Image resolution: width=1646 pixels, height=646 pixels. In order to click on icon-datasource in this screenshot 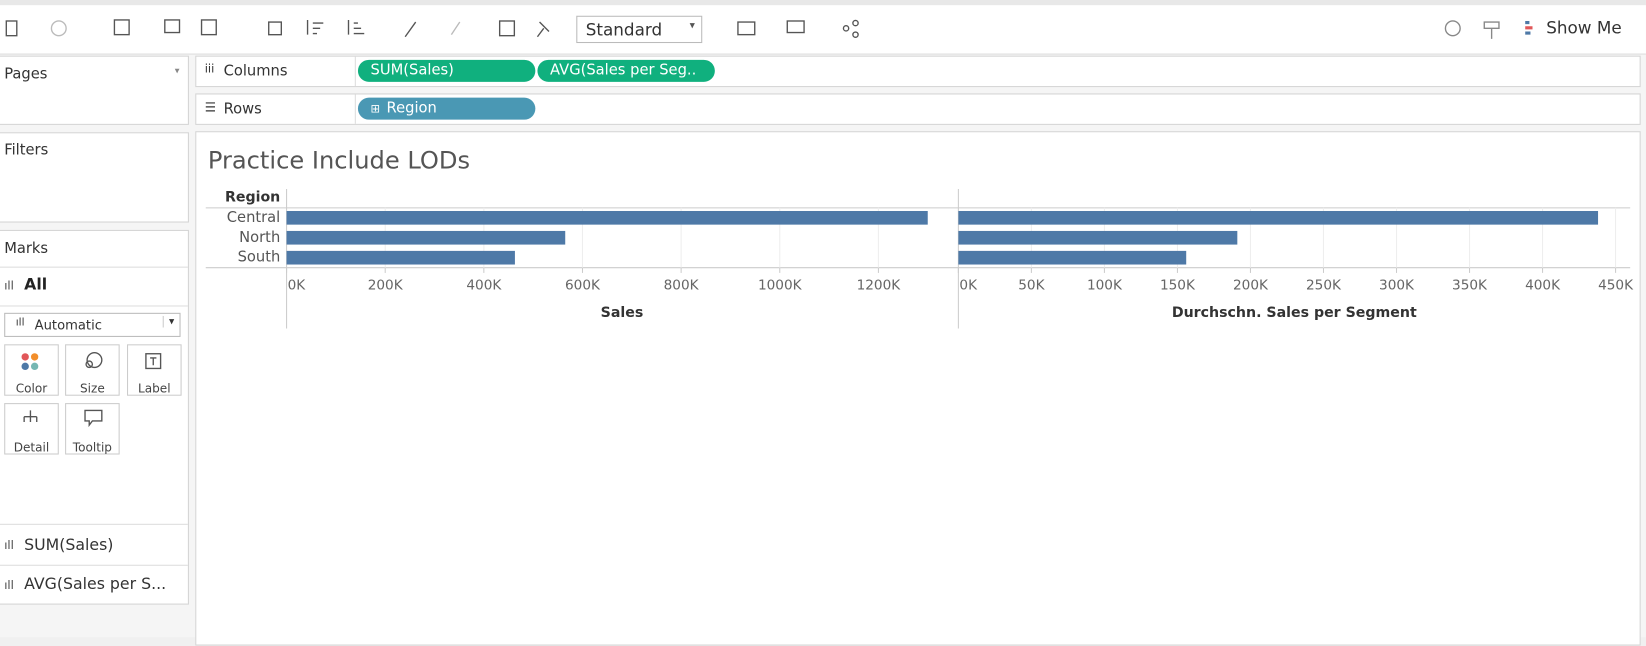, I will do `click(11, 28)`.